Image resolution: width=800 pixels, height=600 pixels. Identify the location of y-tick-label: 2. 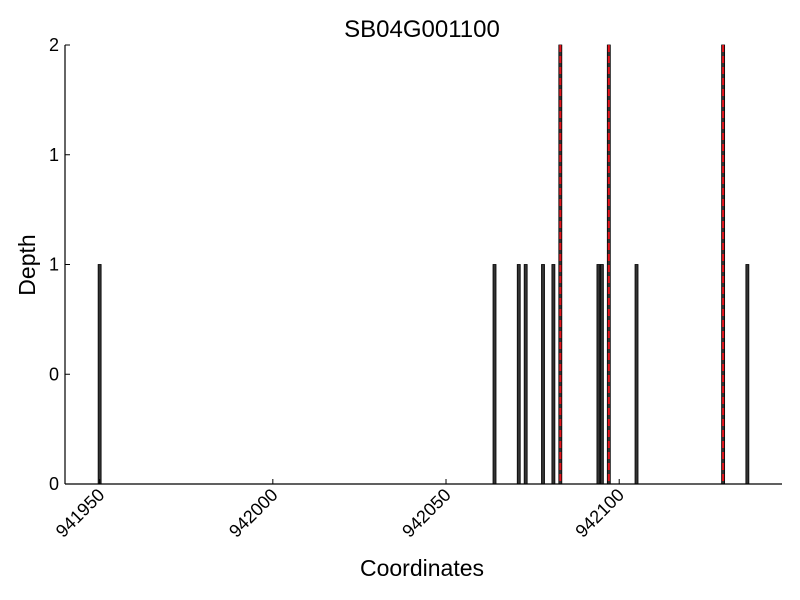
(54, 45).